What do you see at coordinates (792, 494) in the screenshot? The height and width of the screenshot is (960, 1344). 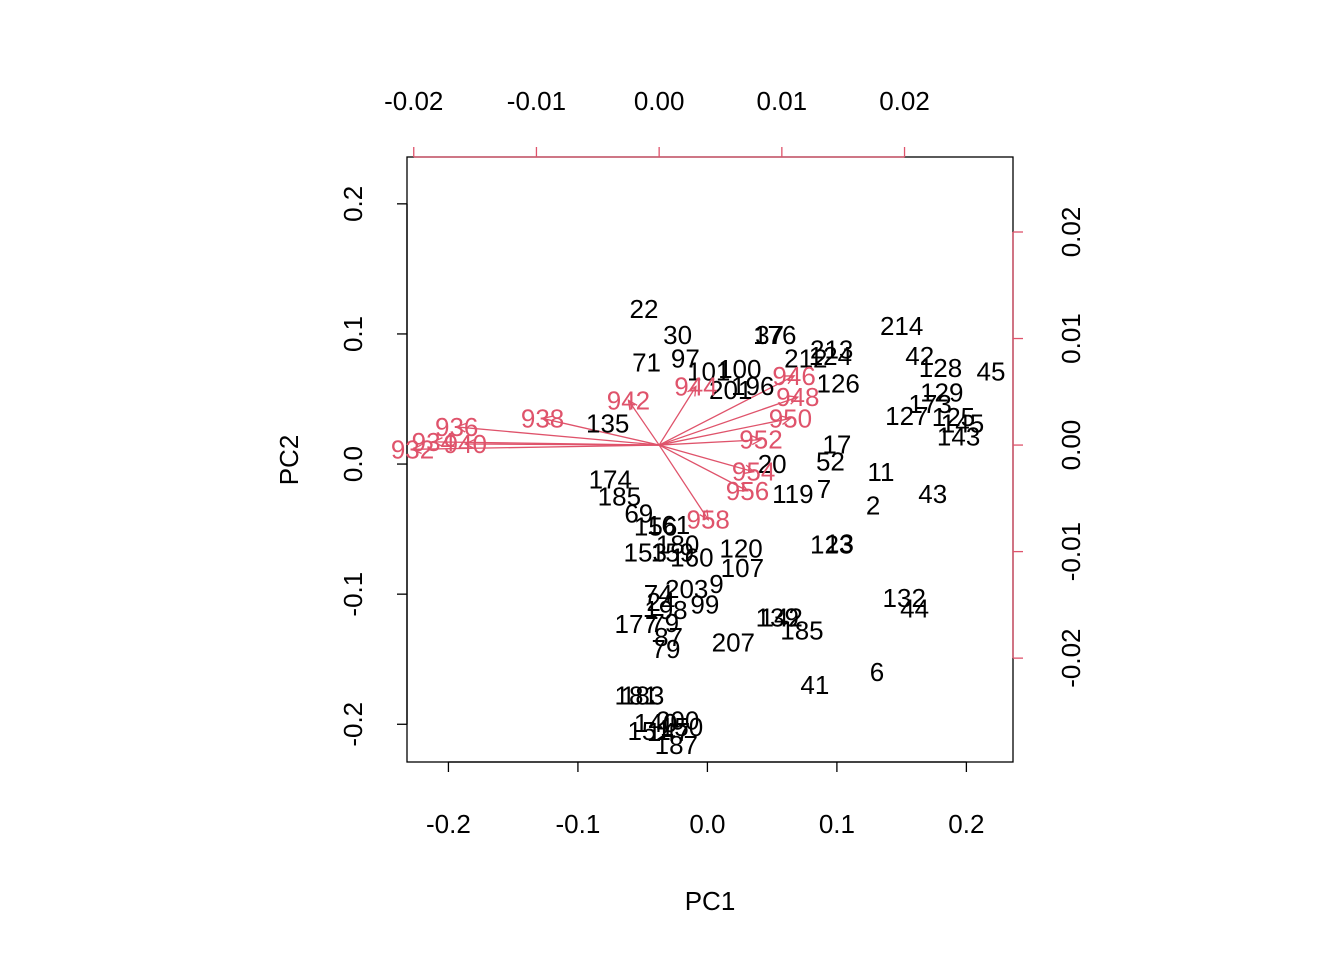 I see `score-label: 119` at bounding box center [792, 494].